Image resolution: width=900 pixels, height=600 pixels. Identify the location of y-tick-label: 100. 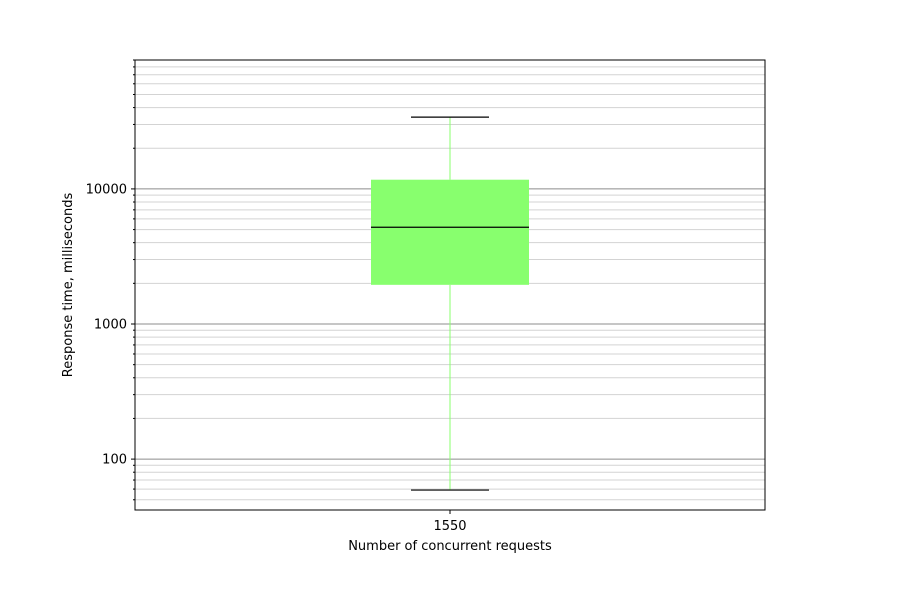
(114, 460).